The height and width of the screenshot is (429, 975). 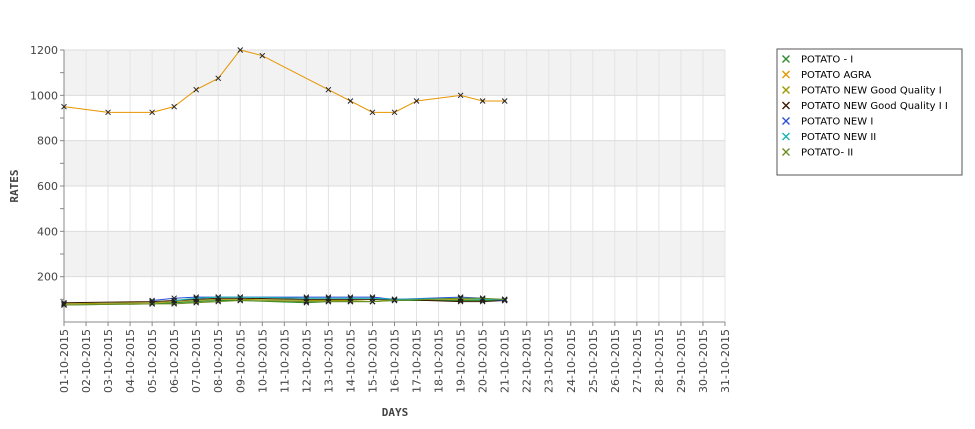 What do you see at coordinates (47, 277) in the screenshot?
I see `y-tick-label: 200` at bounding box center [47, 277].